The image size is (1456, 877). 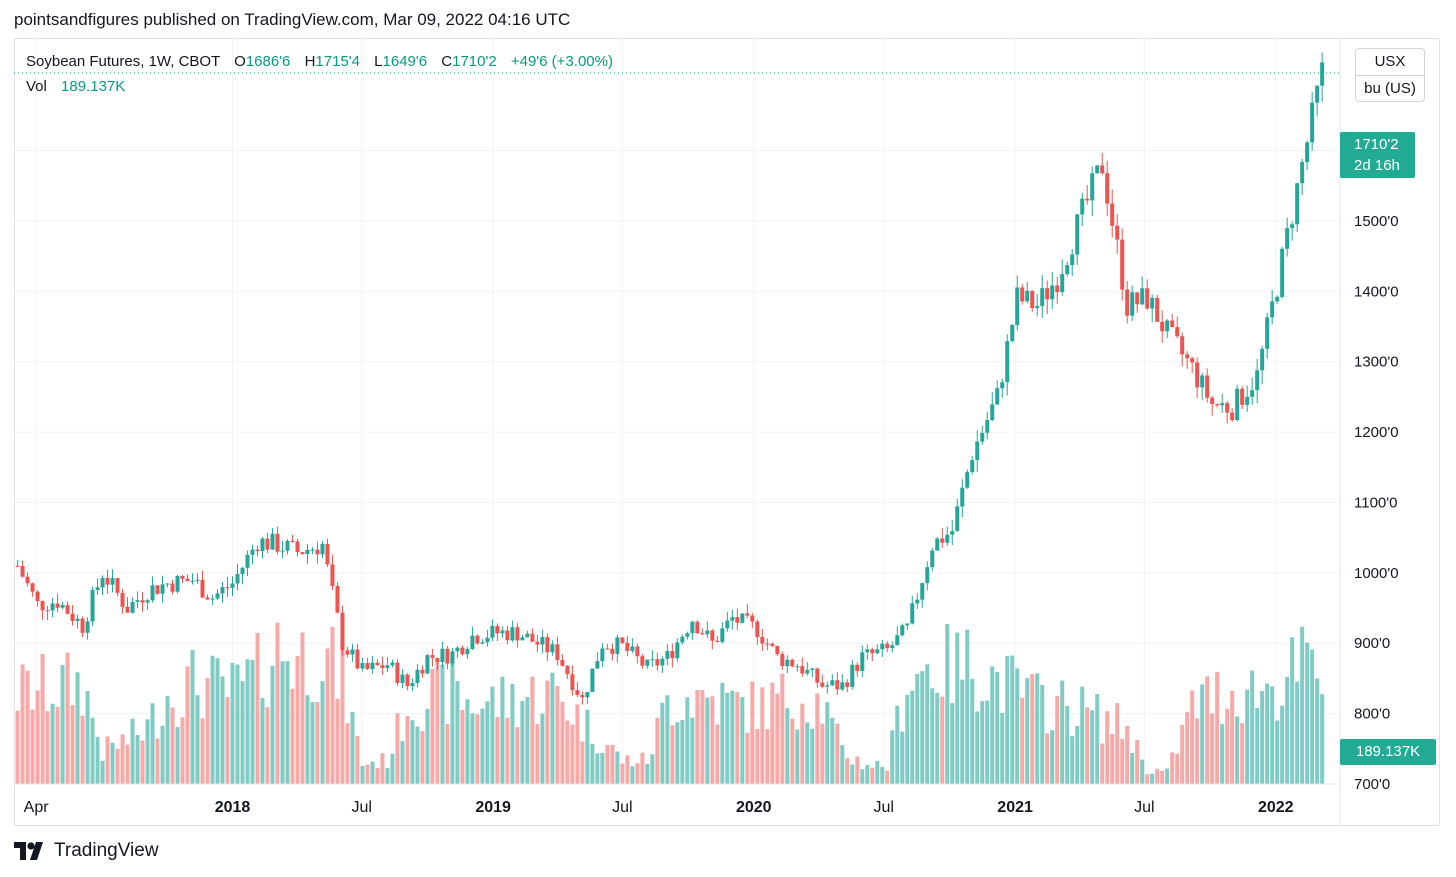 What do you see at coordinates (1376, 432) in the screenshot?
I see `y-tick-label: 1200'0` at bounding box center [1376, 432].